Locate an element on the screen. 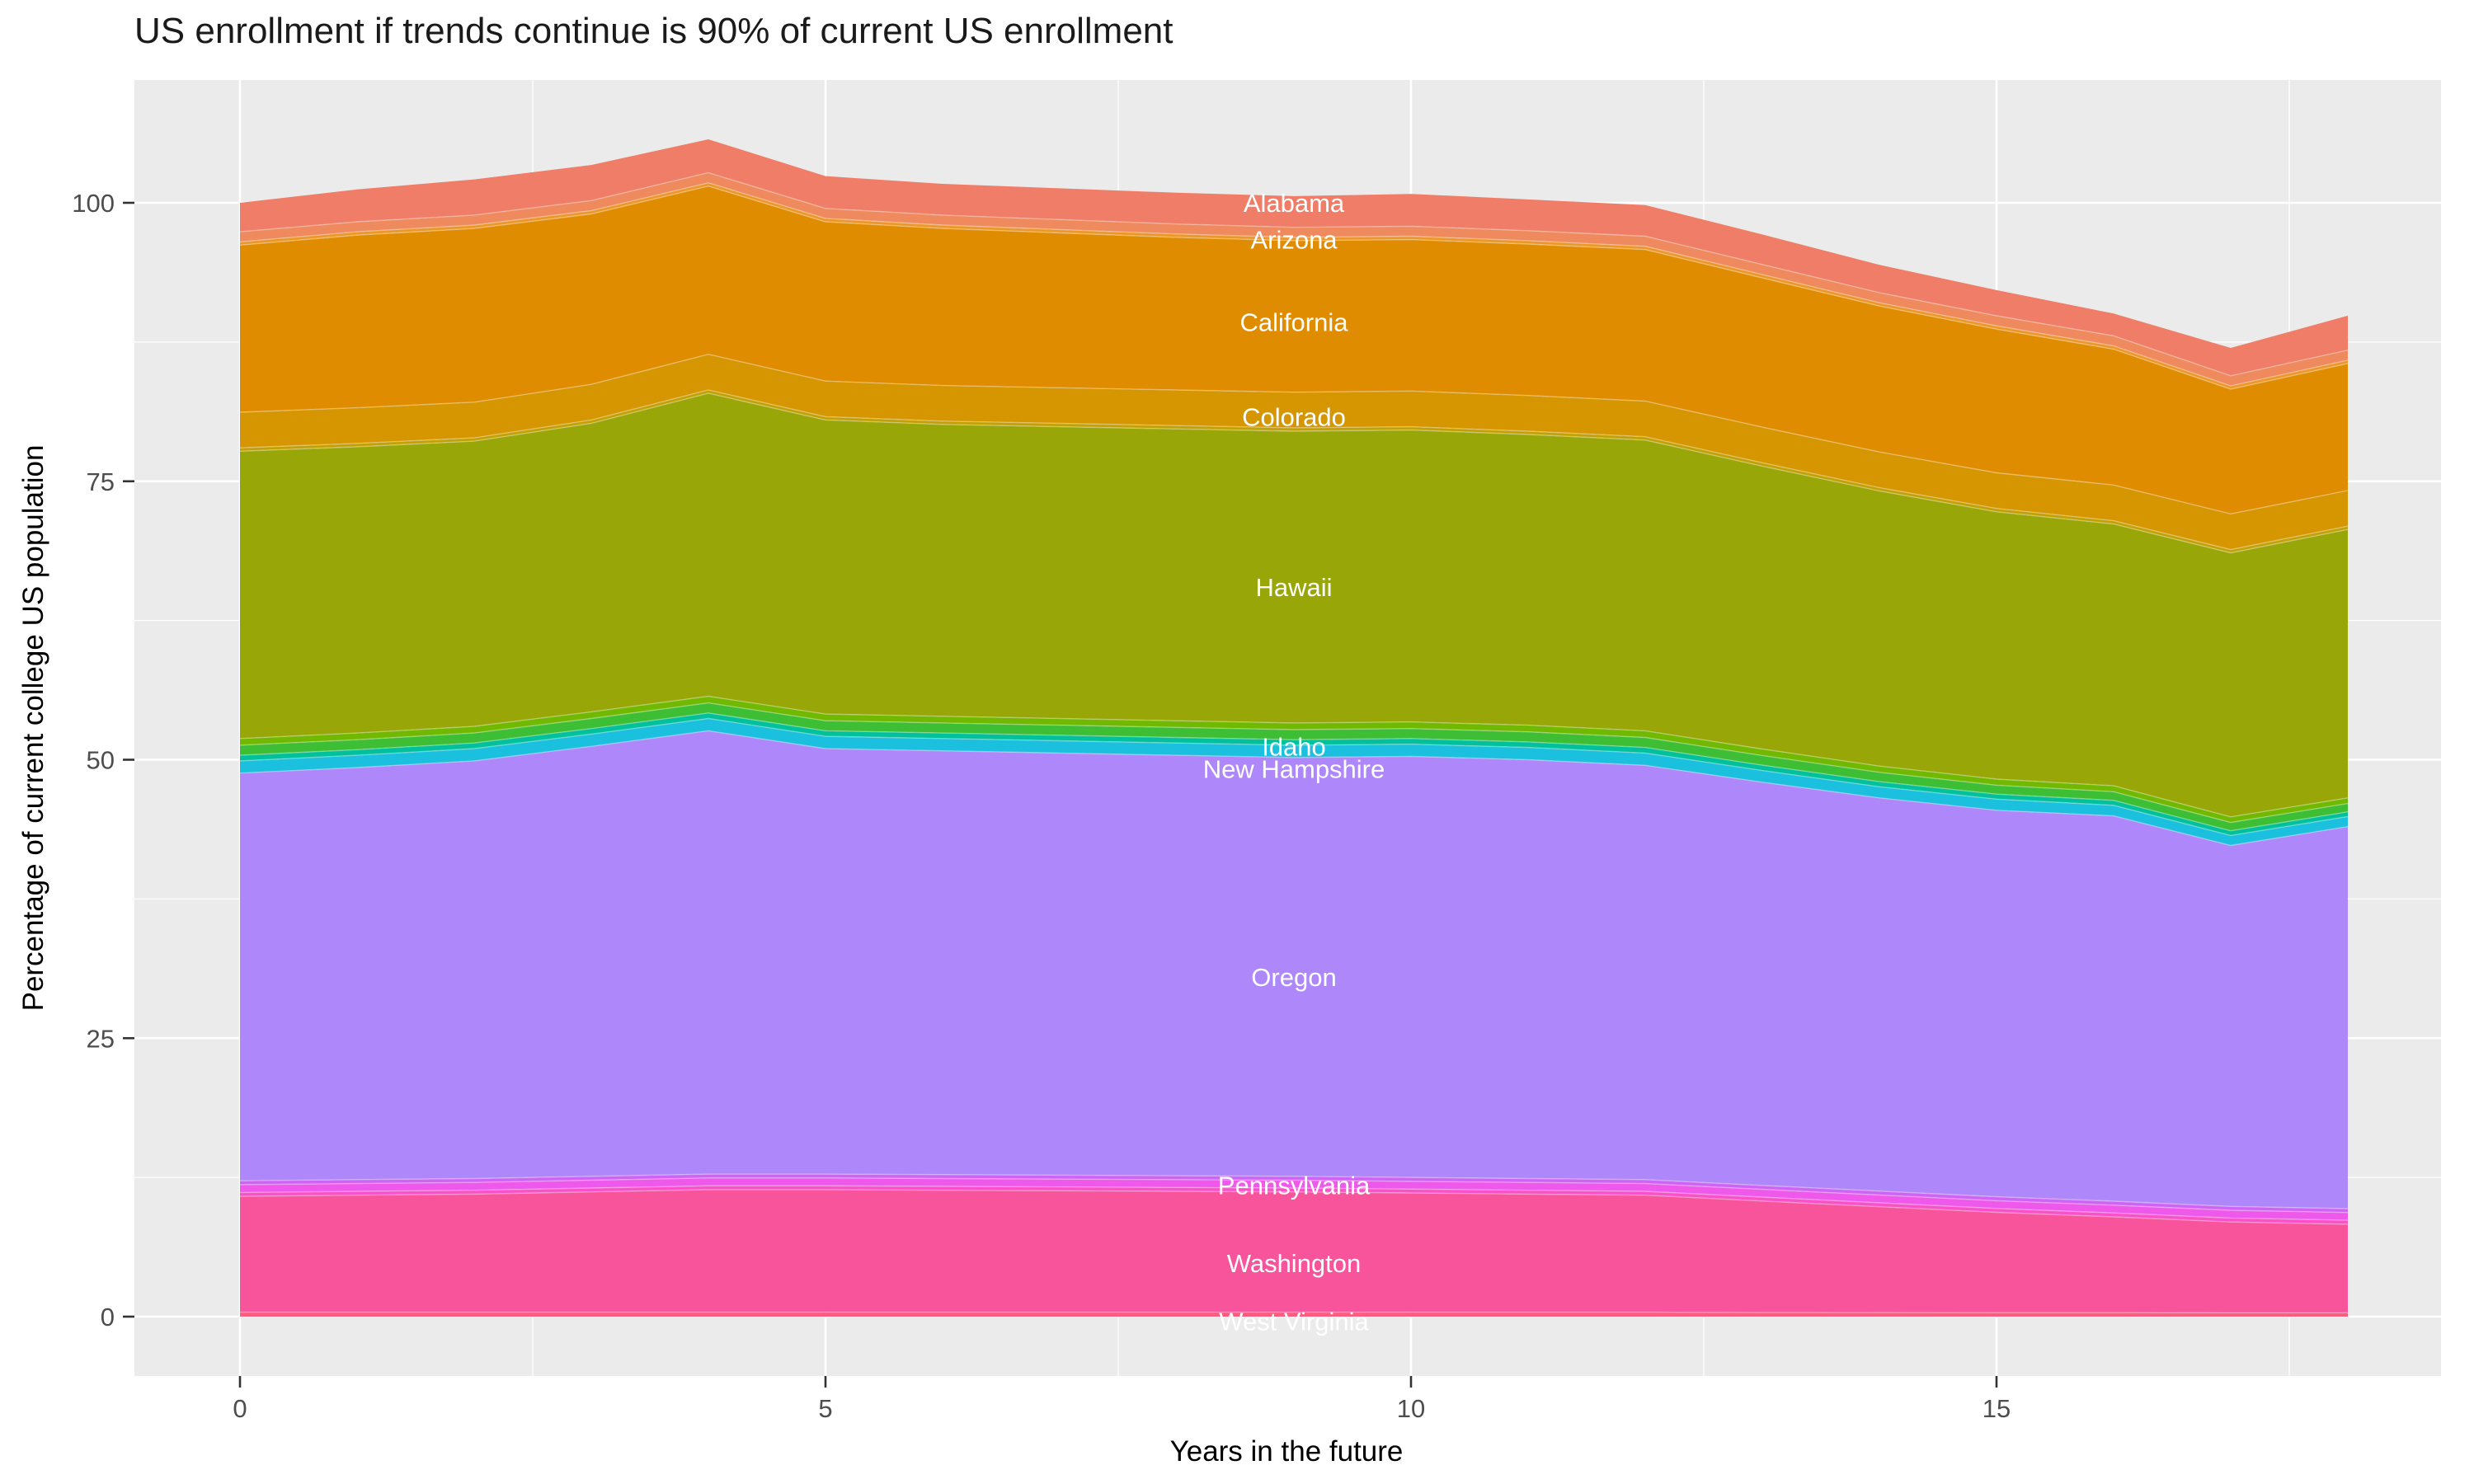 This screenshot has width=2474, height=1484. area-Washington is located at coordinates (1294, 1251).